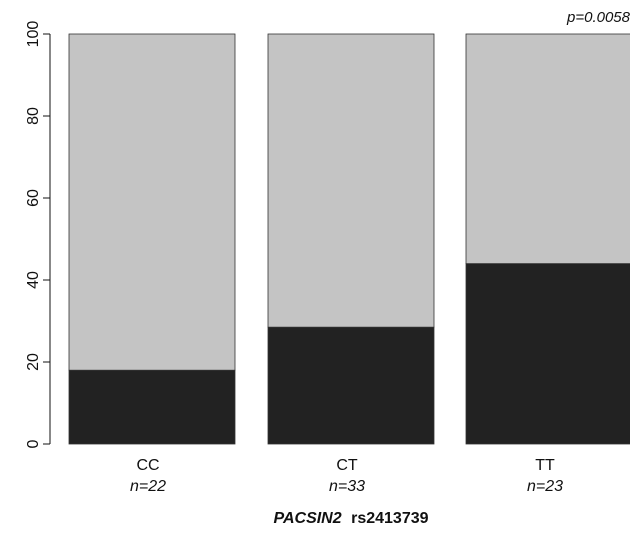 This screenshot has height=538, width=630. What do you see at coordinates (350, 518) in the screenshot?
I see `x-axis-title: PACSIN2 rs2413739` at bounding box center [350, 518].